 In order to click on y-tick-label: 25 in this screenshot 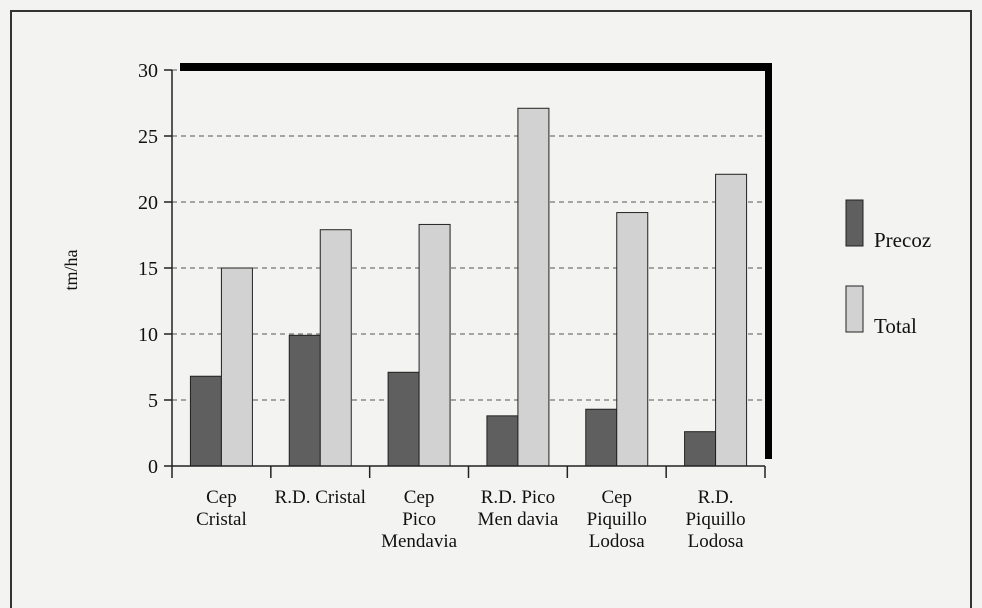, I will do `click(148, 137)`.